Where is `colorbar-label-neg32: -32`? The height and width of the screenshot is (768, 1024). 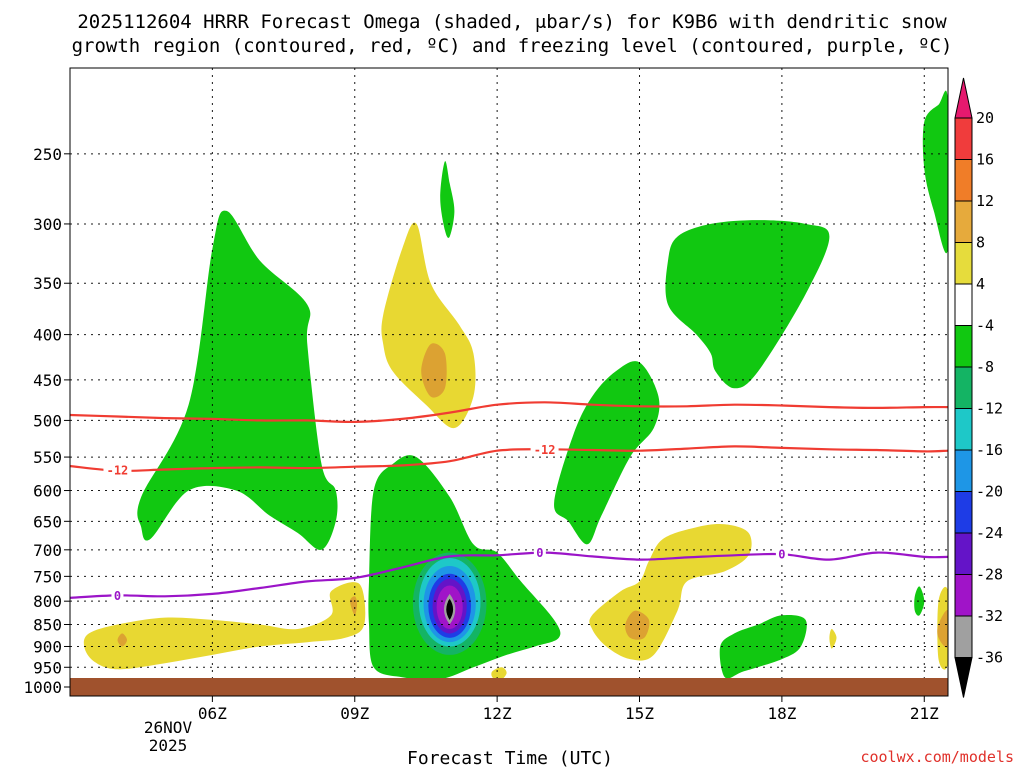
colorbar-label-neg32: -32 is located at coordinates (989, 616).